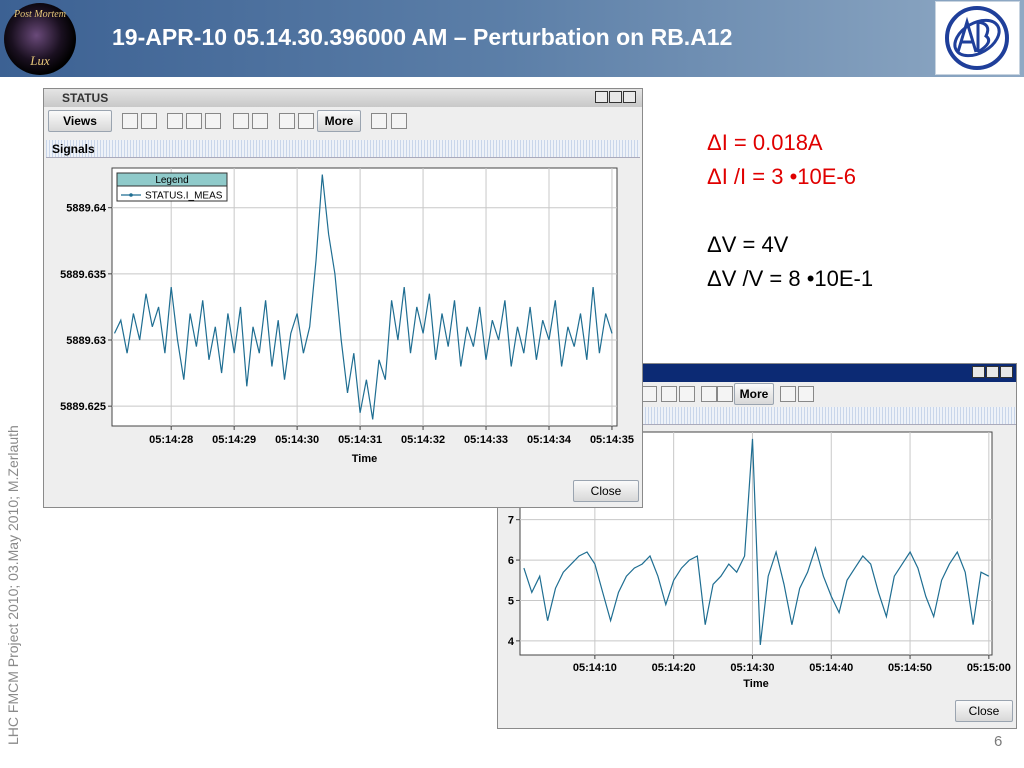 The width and height of the screenshot is (1024, 768). I want to click on page-number: 6, so click(998, 741).